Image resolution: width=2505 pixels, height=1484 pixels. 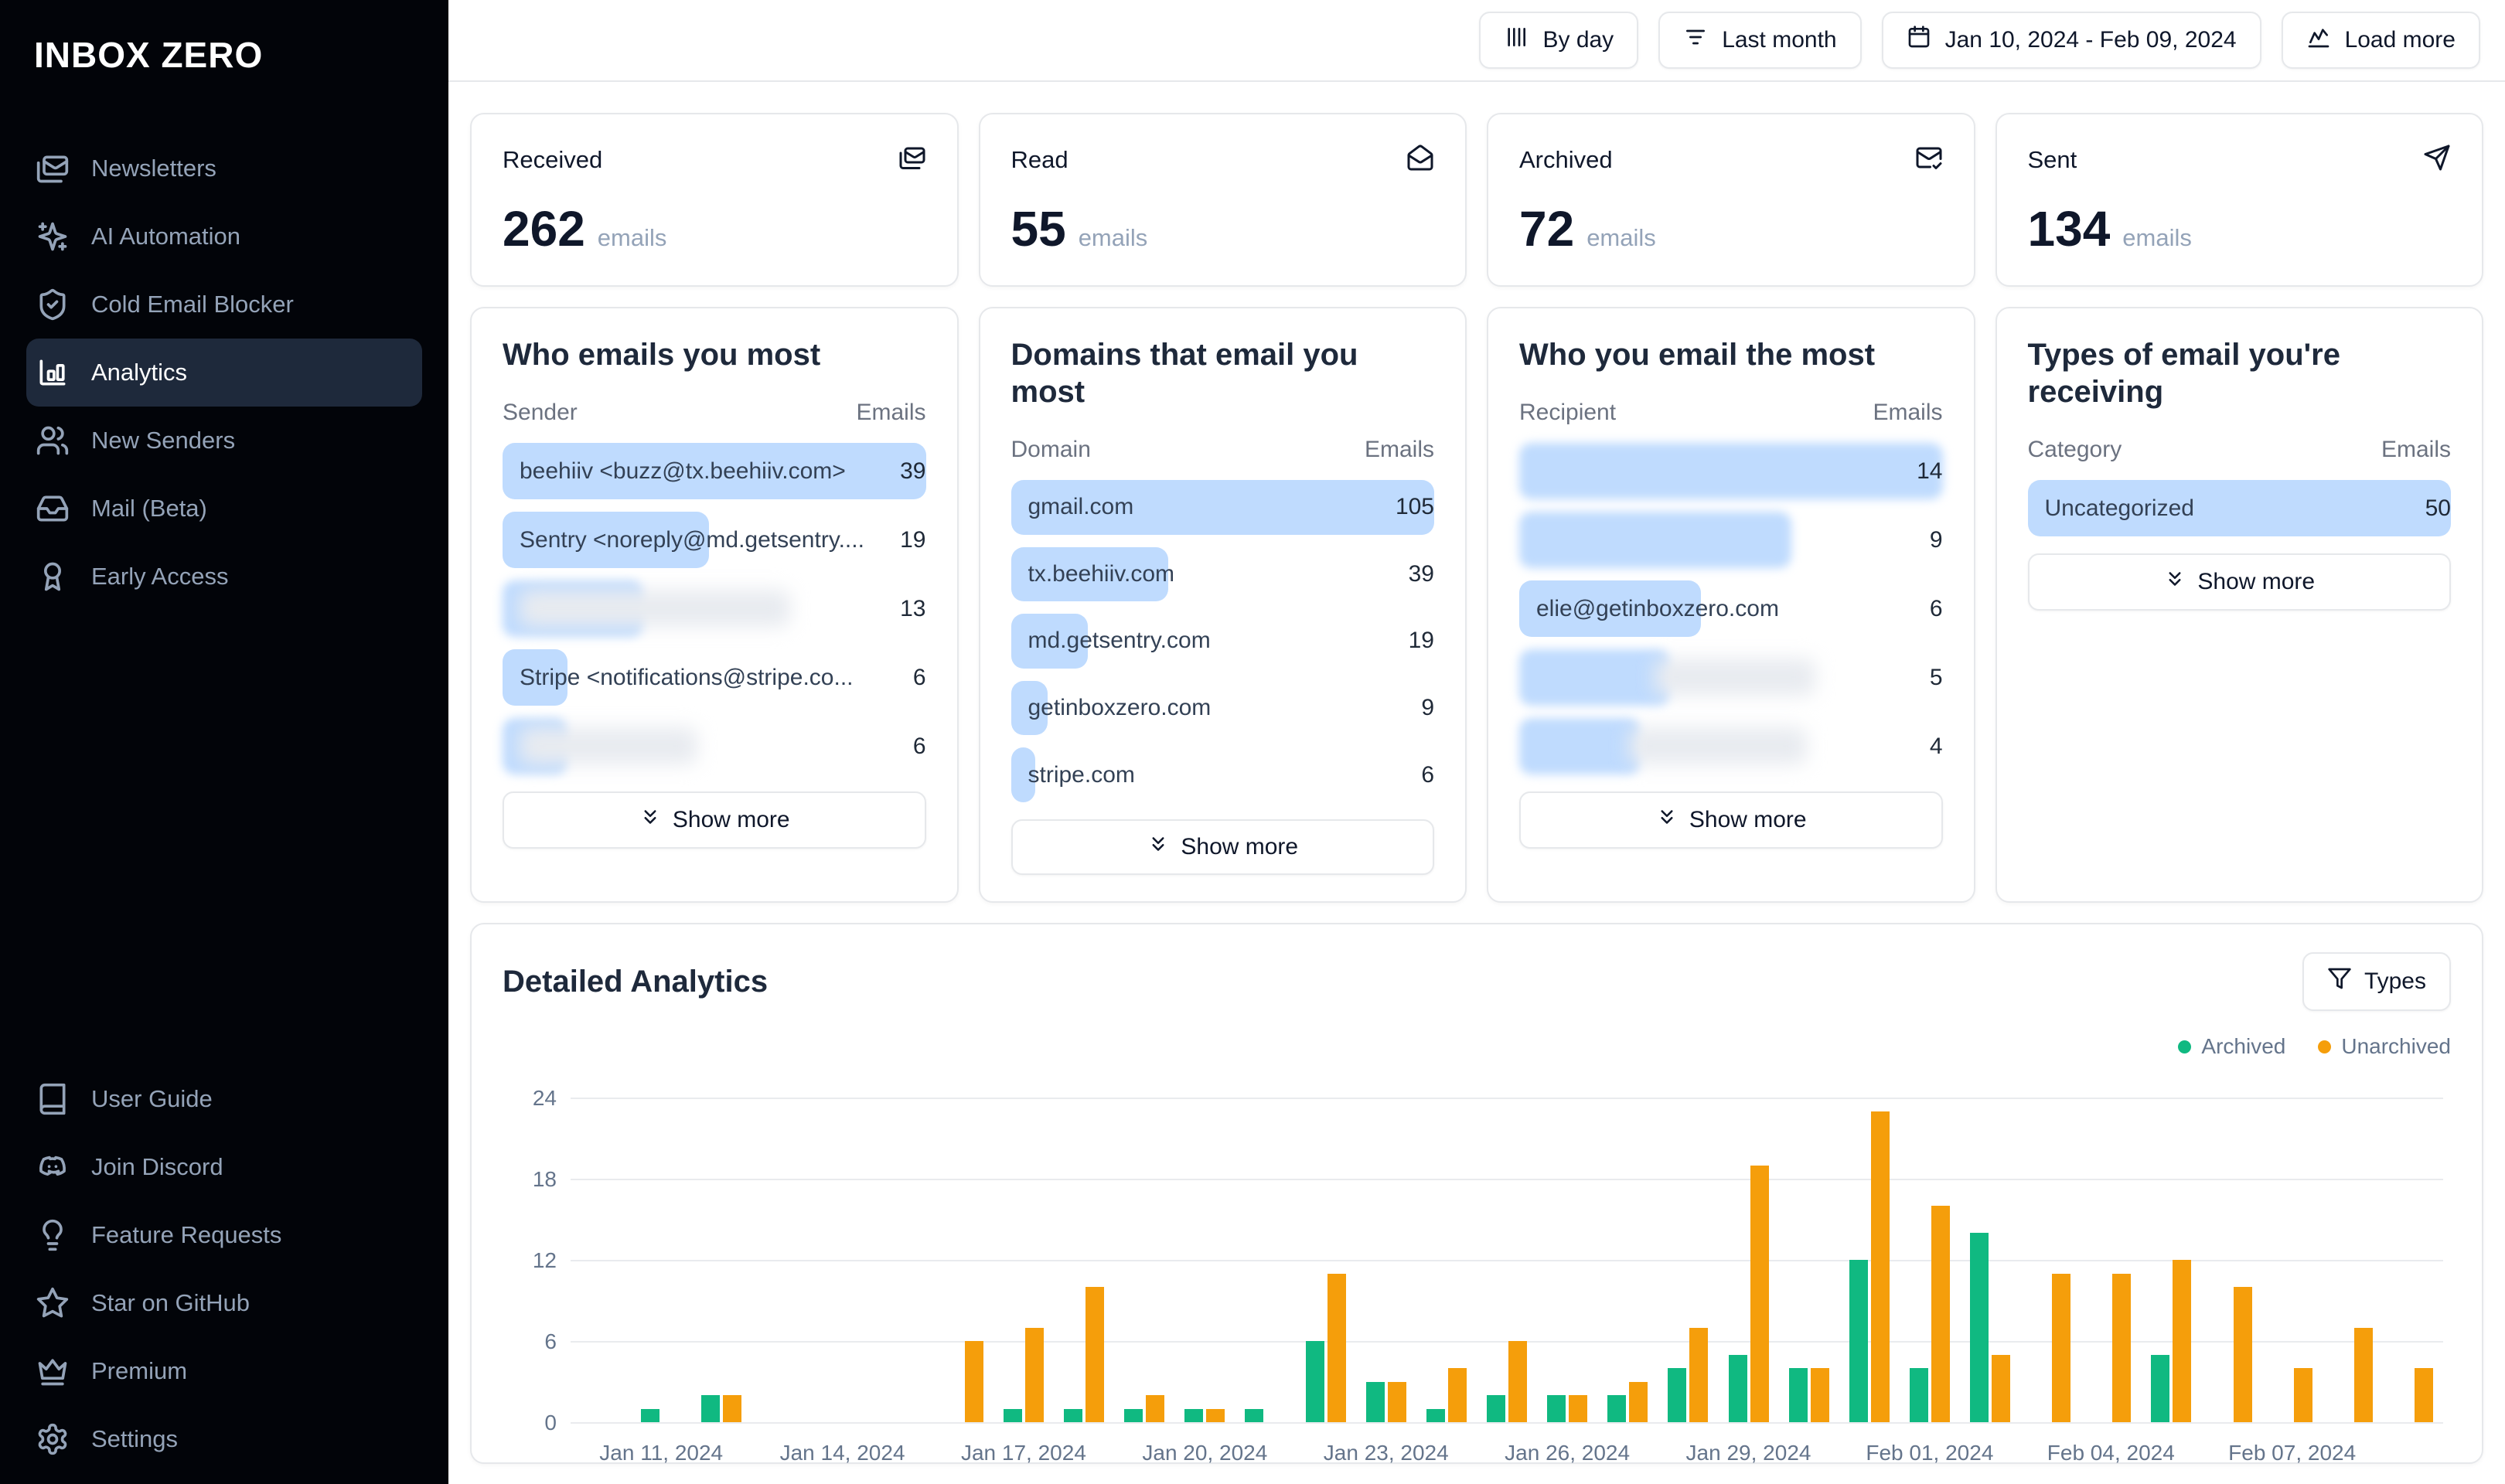 What do you see at coordinates (1516, 40) in the screenshot?
I see `columns-icon` at bounding box center [1516, 40].